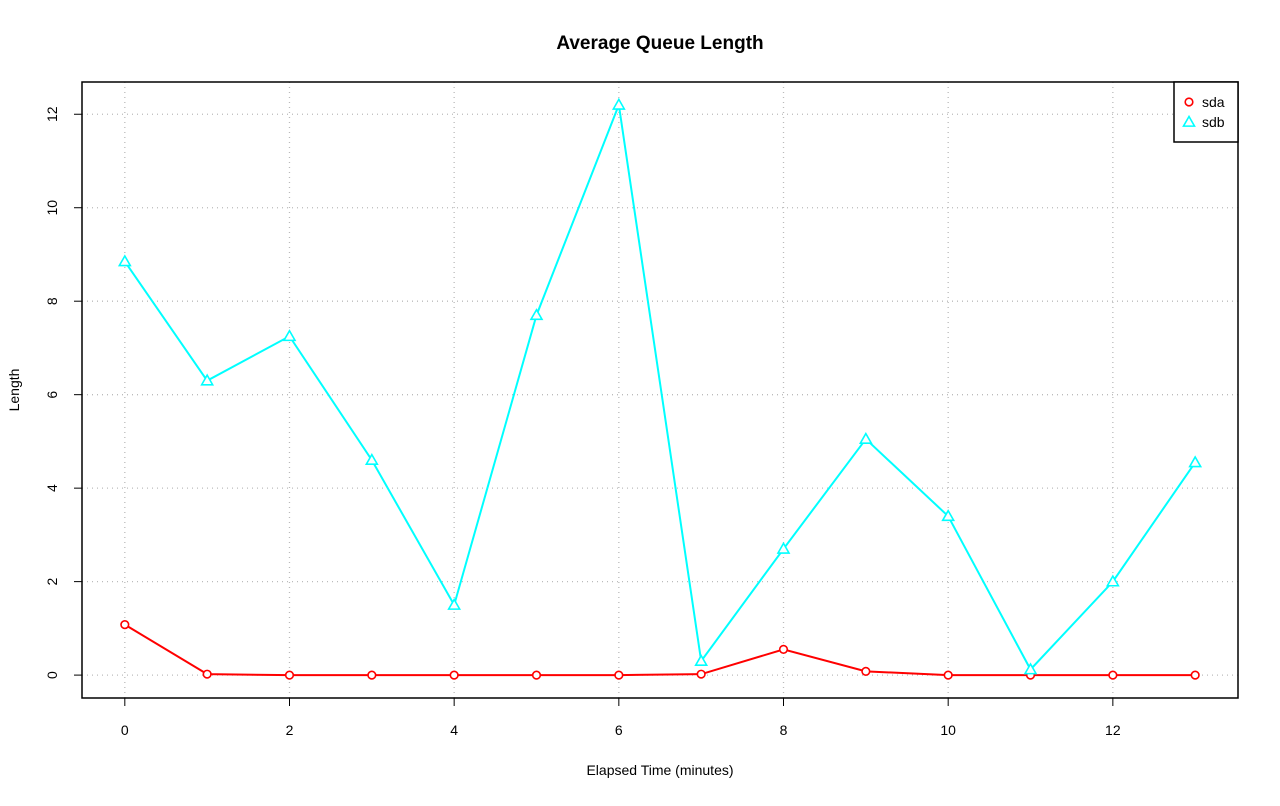  Describe the element at coordinates (1206, 112) in the screenshot. I see `legend-box` at that location.